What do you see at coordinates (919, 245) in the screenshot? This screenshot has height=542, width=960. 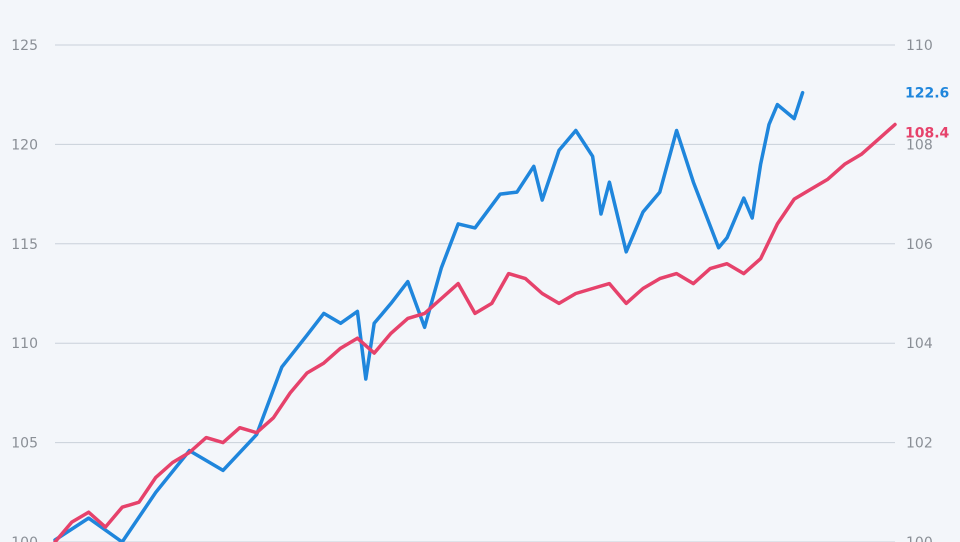 I see `right-tick-label: 106` at bounding box center [919, 245].